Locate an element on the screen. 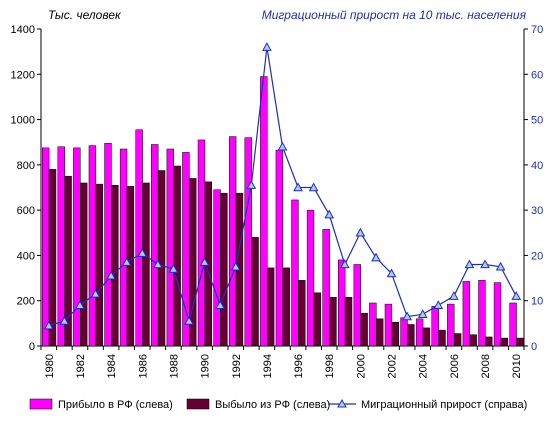 Image resolution: width=556 pixels, height=430 pixels. bar-arrived-1992 is located at coordinates (232, 241).